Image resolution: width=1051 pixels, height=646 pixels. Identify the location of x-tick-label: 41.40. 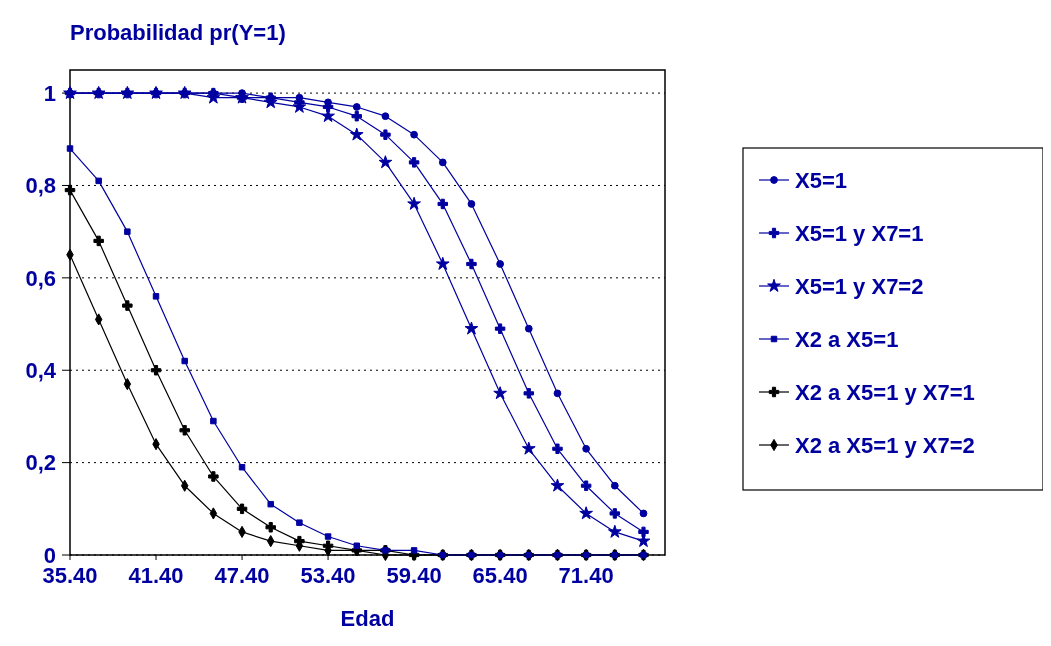
(156, 575).